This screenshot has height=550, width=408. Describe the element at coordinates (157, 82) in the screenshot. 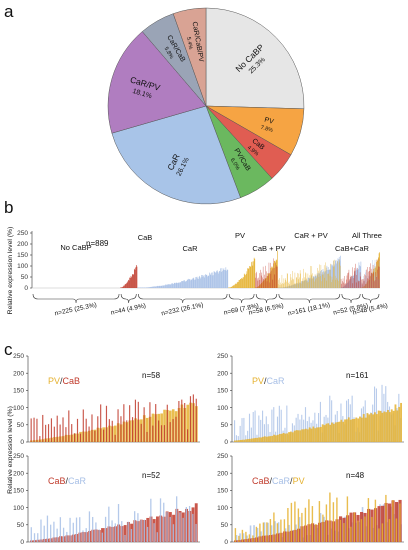

I see `pie-slice-car_pv` at that location.